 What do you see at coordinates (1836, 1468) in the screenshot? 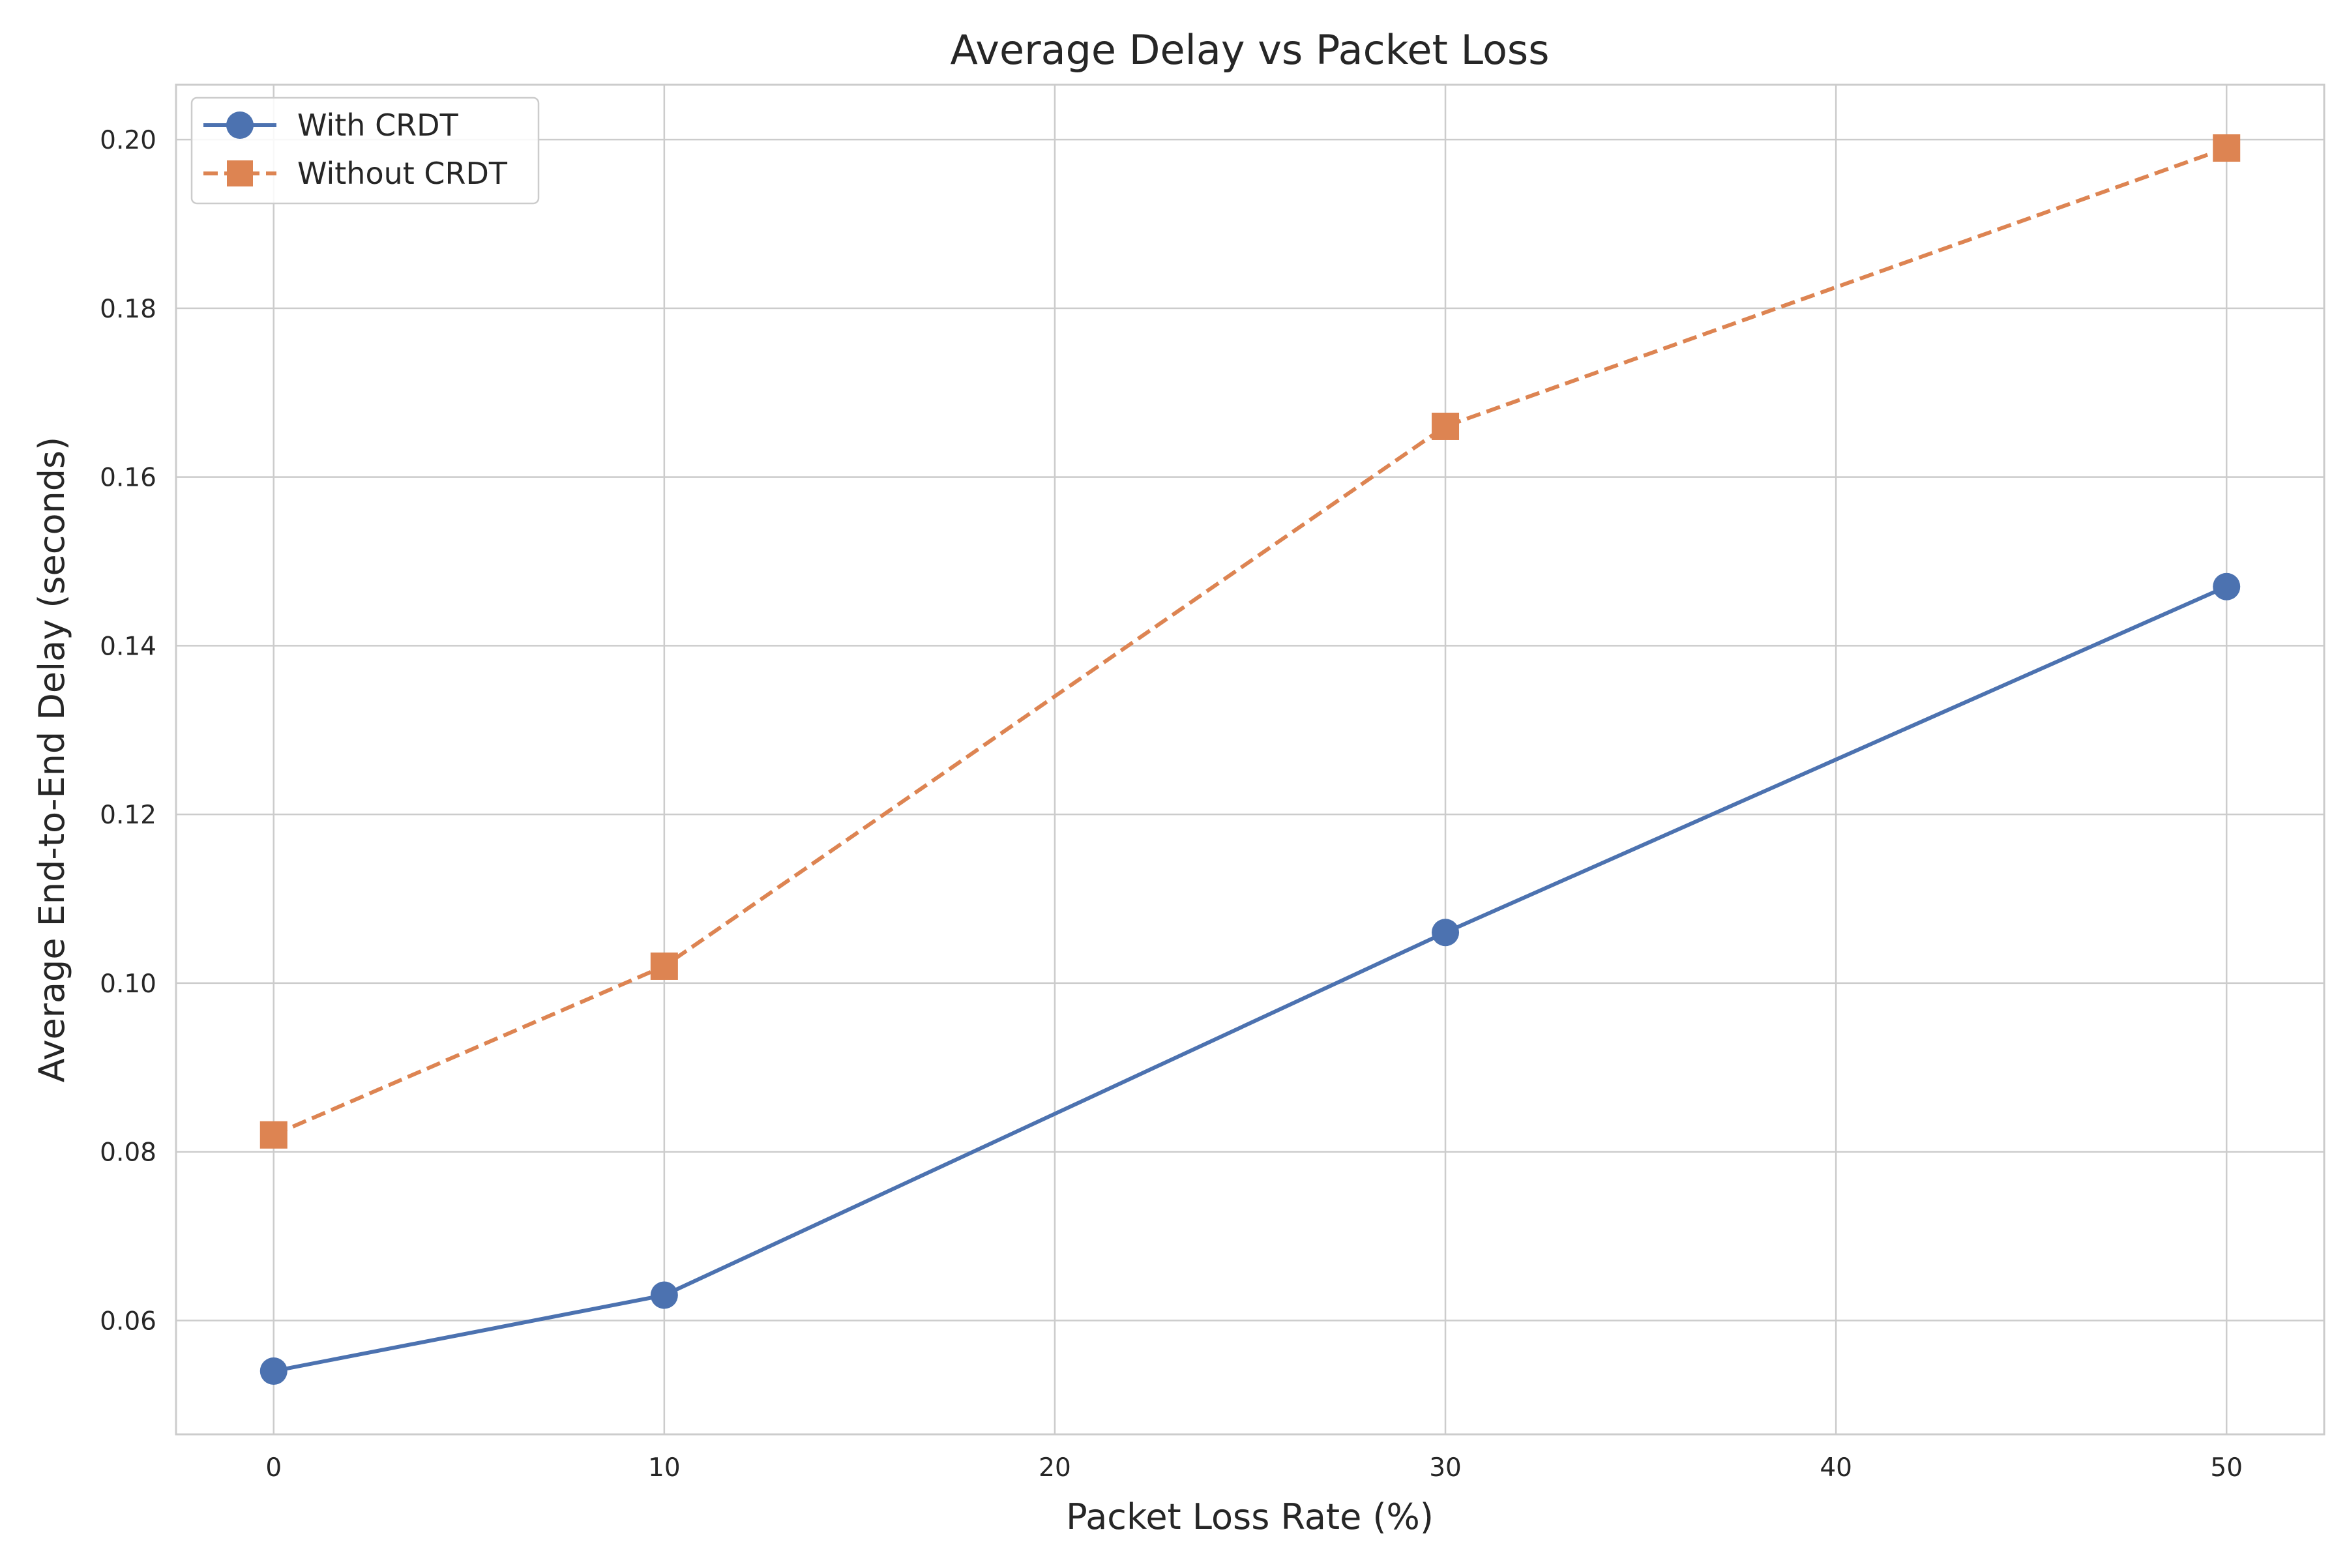
I see `x-tick-label: 40` at bounding box center [1836, 1468].